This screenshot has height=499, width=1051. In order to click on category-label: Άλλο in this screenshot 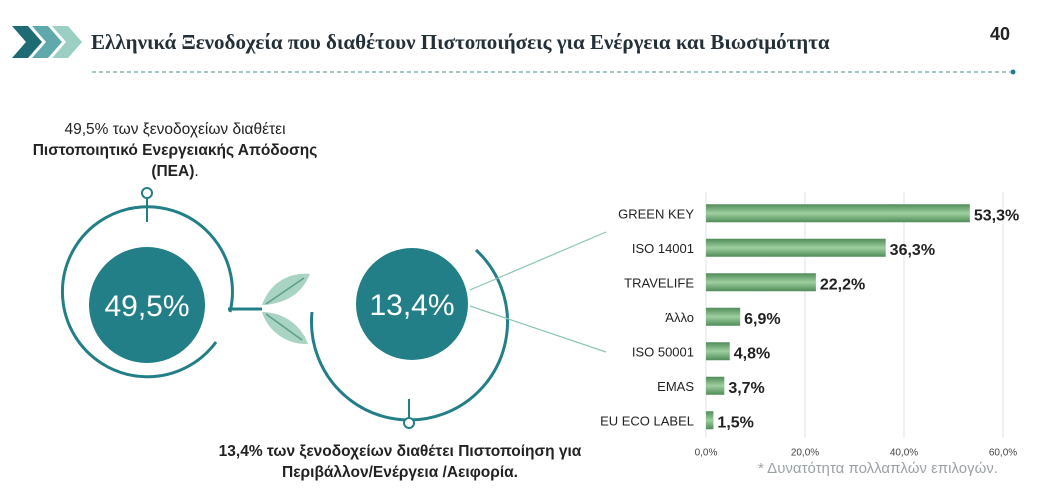, I will do `click(679, 317)`.